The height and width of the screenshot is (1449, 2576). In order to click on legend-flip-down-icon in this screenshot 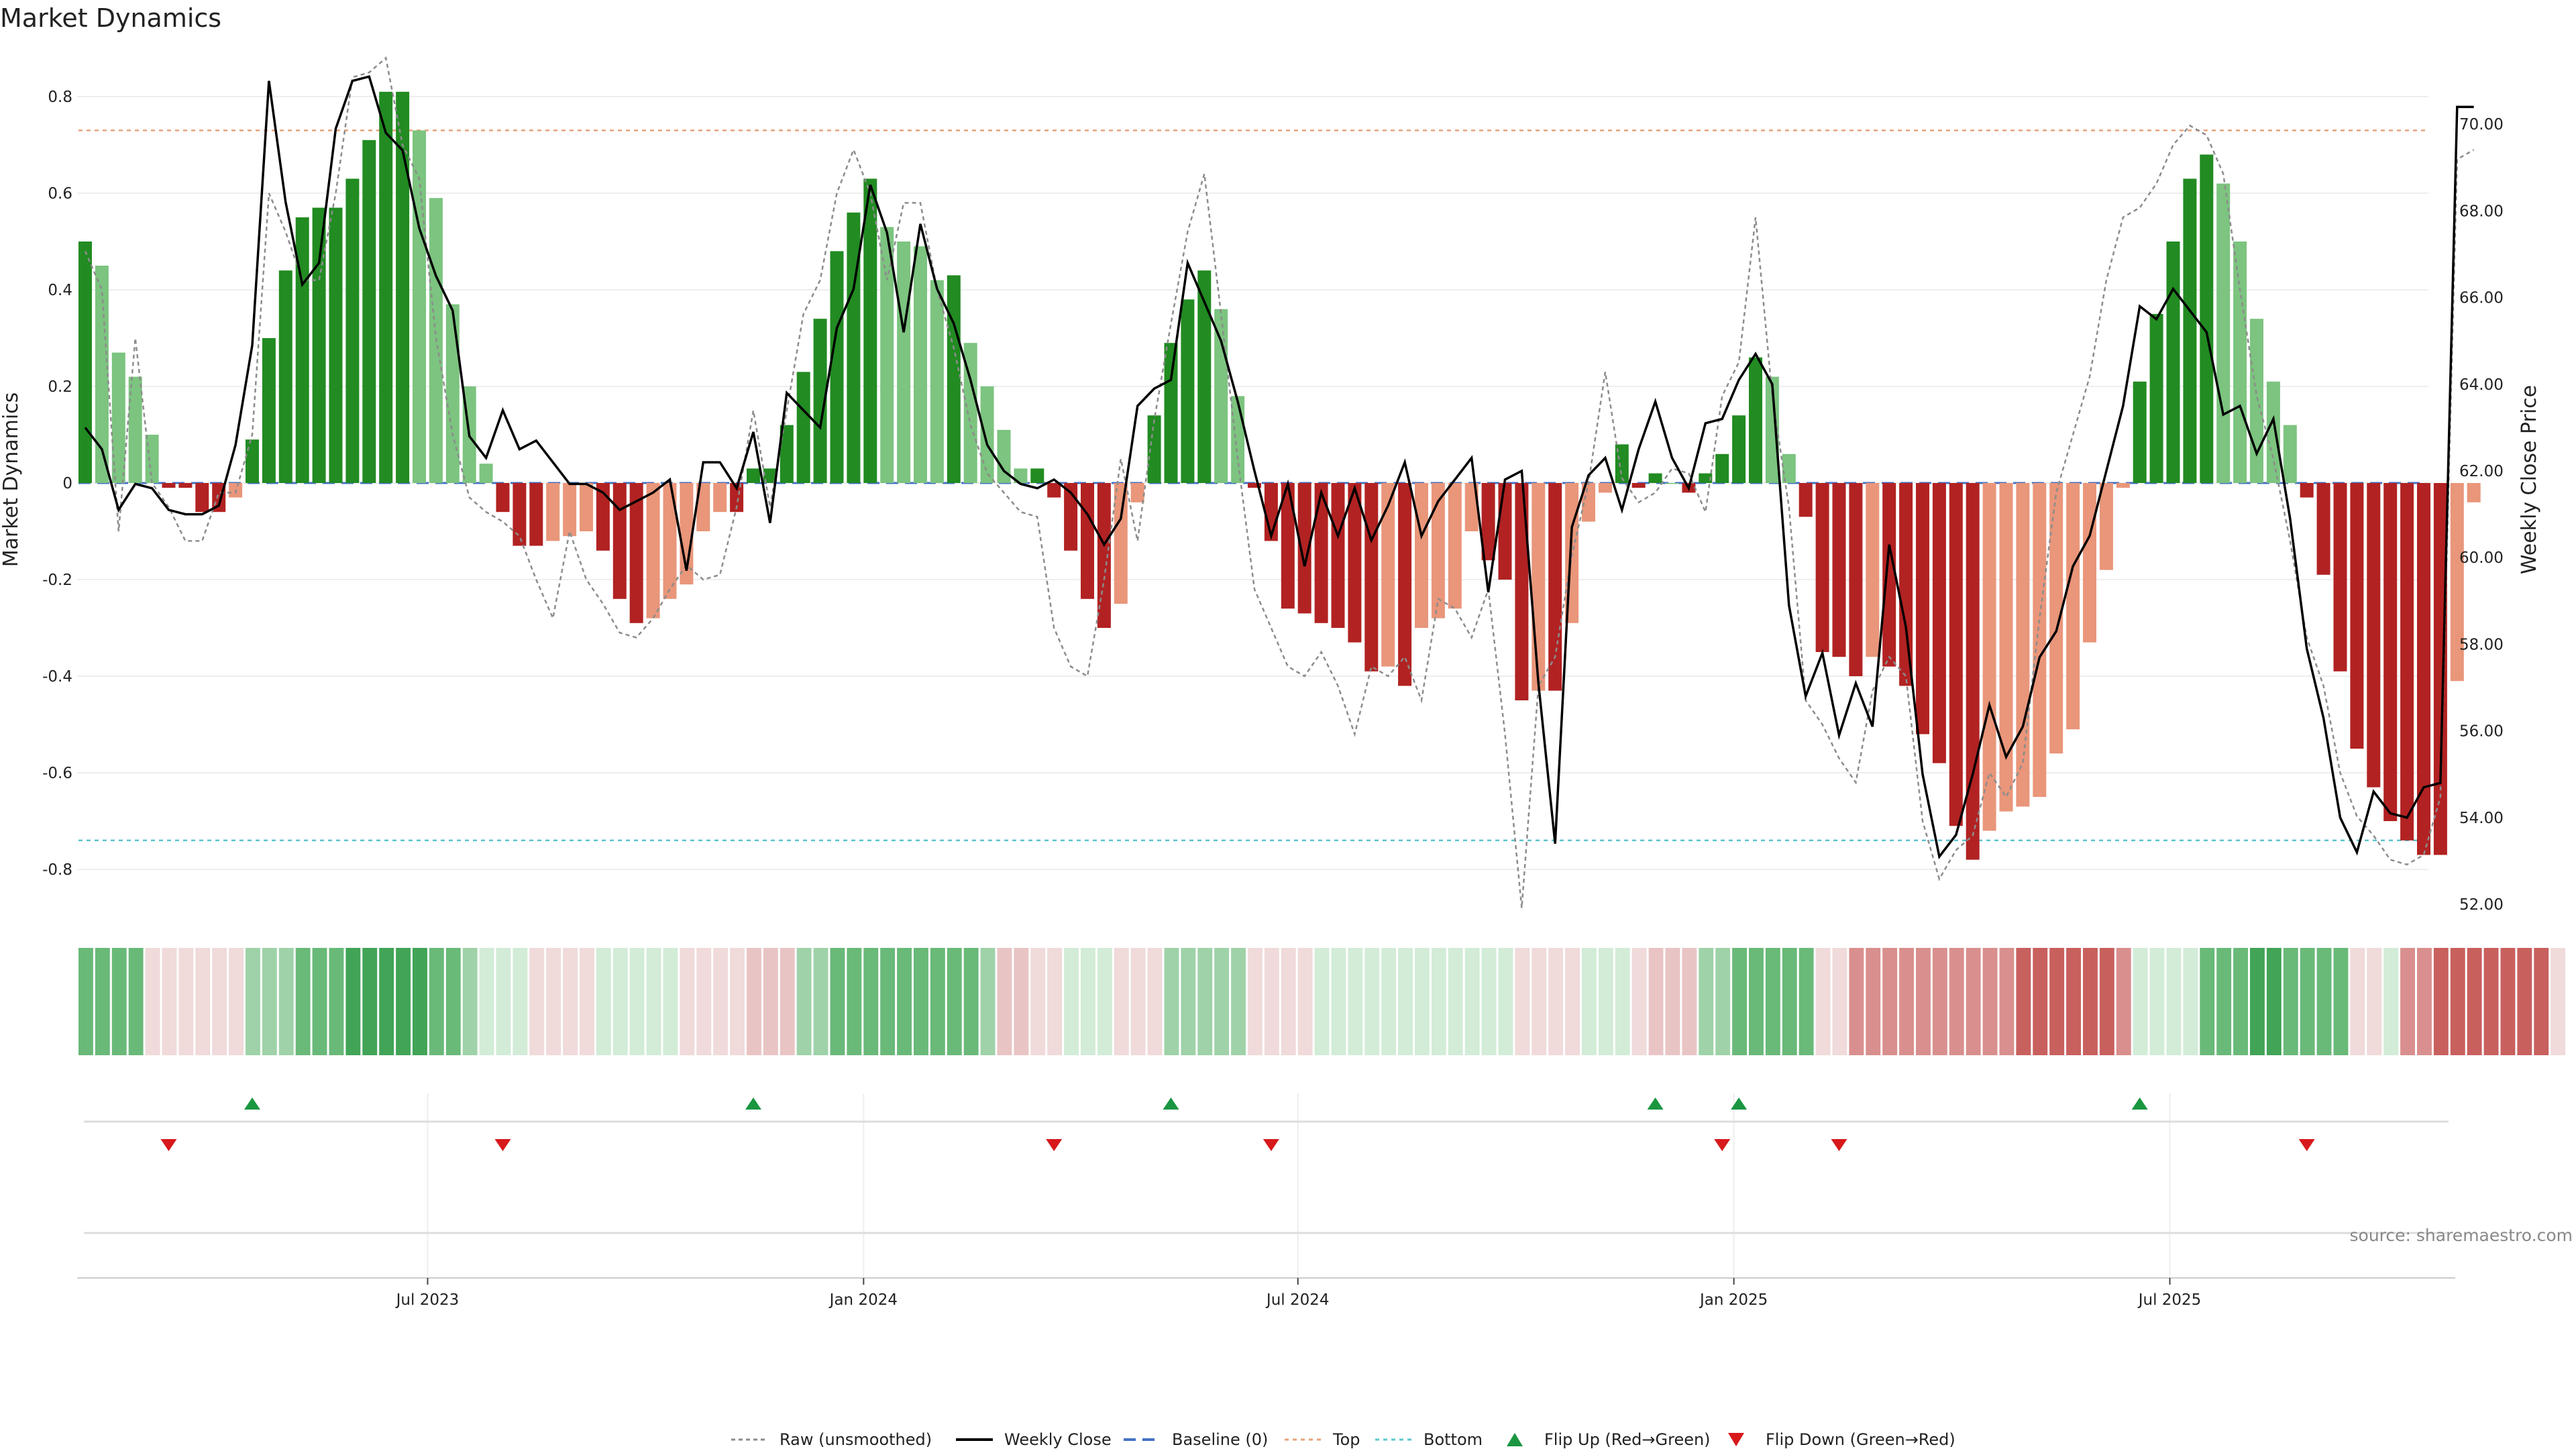, I will do `click(1736, 1439)`.